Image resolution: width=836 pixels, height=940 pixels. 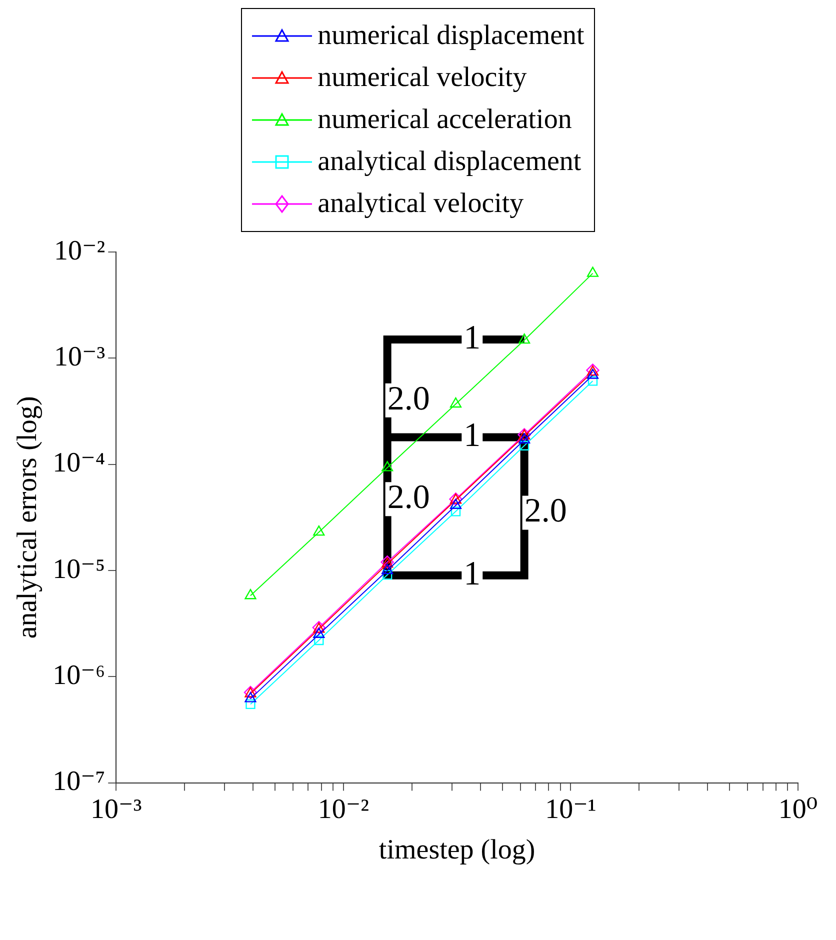 I want to click on y-tick-label: 10⁻⁴, so click(x=79, y=463).